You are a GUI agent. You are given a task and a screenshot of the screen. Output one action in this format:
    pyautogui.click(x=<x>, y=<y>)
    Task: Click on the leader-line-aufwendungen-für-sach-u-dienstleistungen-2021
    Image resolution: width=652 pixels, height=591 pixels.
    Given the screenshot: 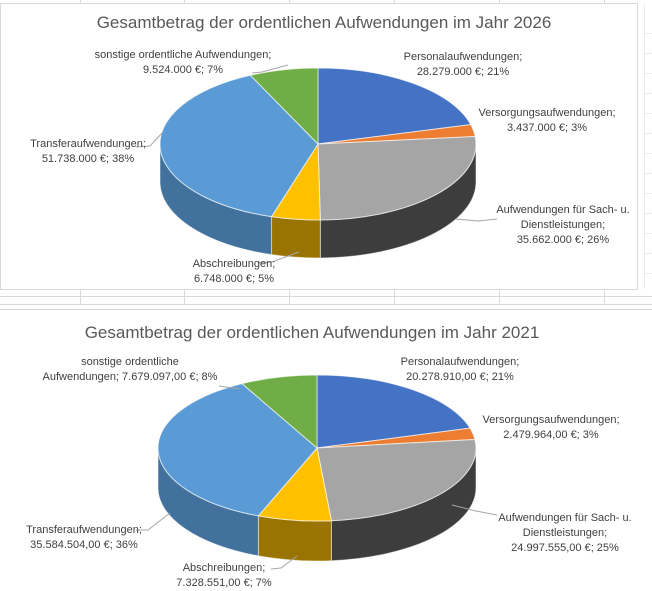 What is the action you would take?
    pyautogui.click(x=474, y=510)
    